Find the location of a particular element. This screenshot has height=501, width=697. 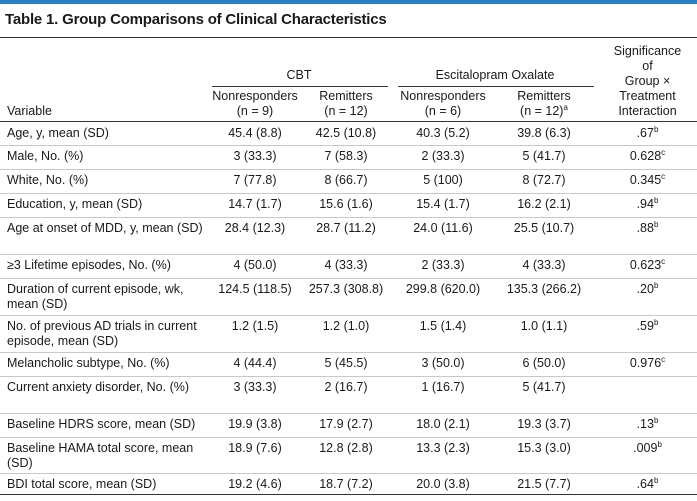

significance-value: .88 is located at coordinates (645, 228).